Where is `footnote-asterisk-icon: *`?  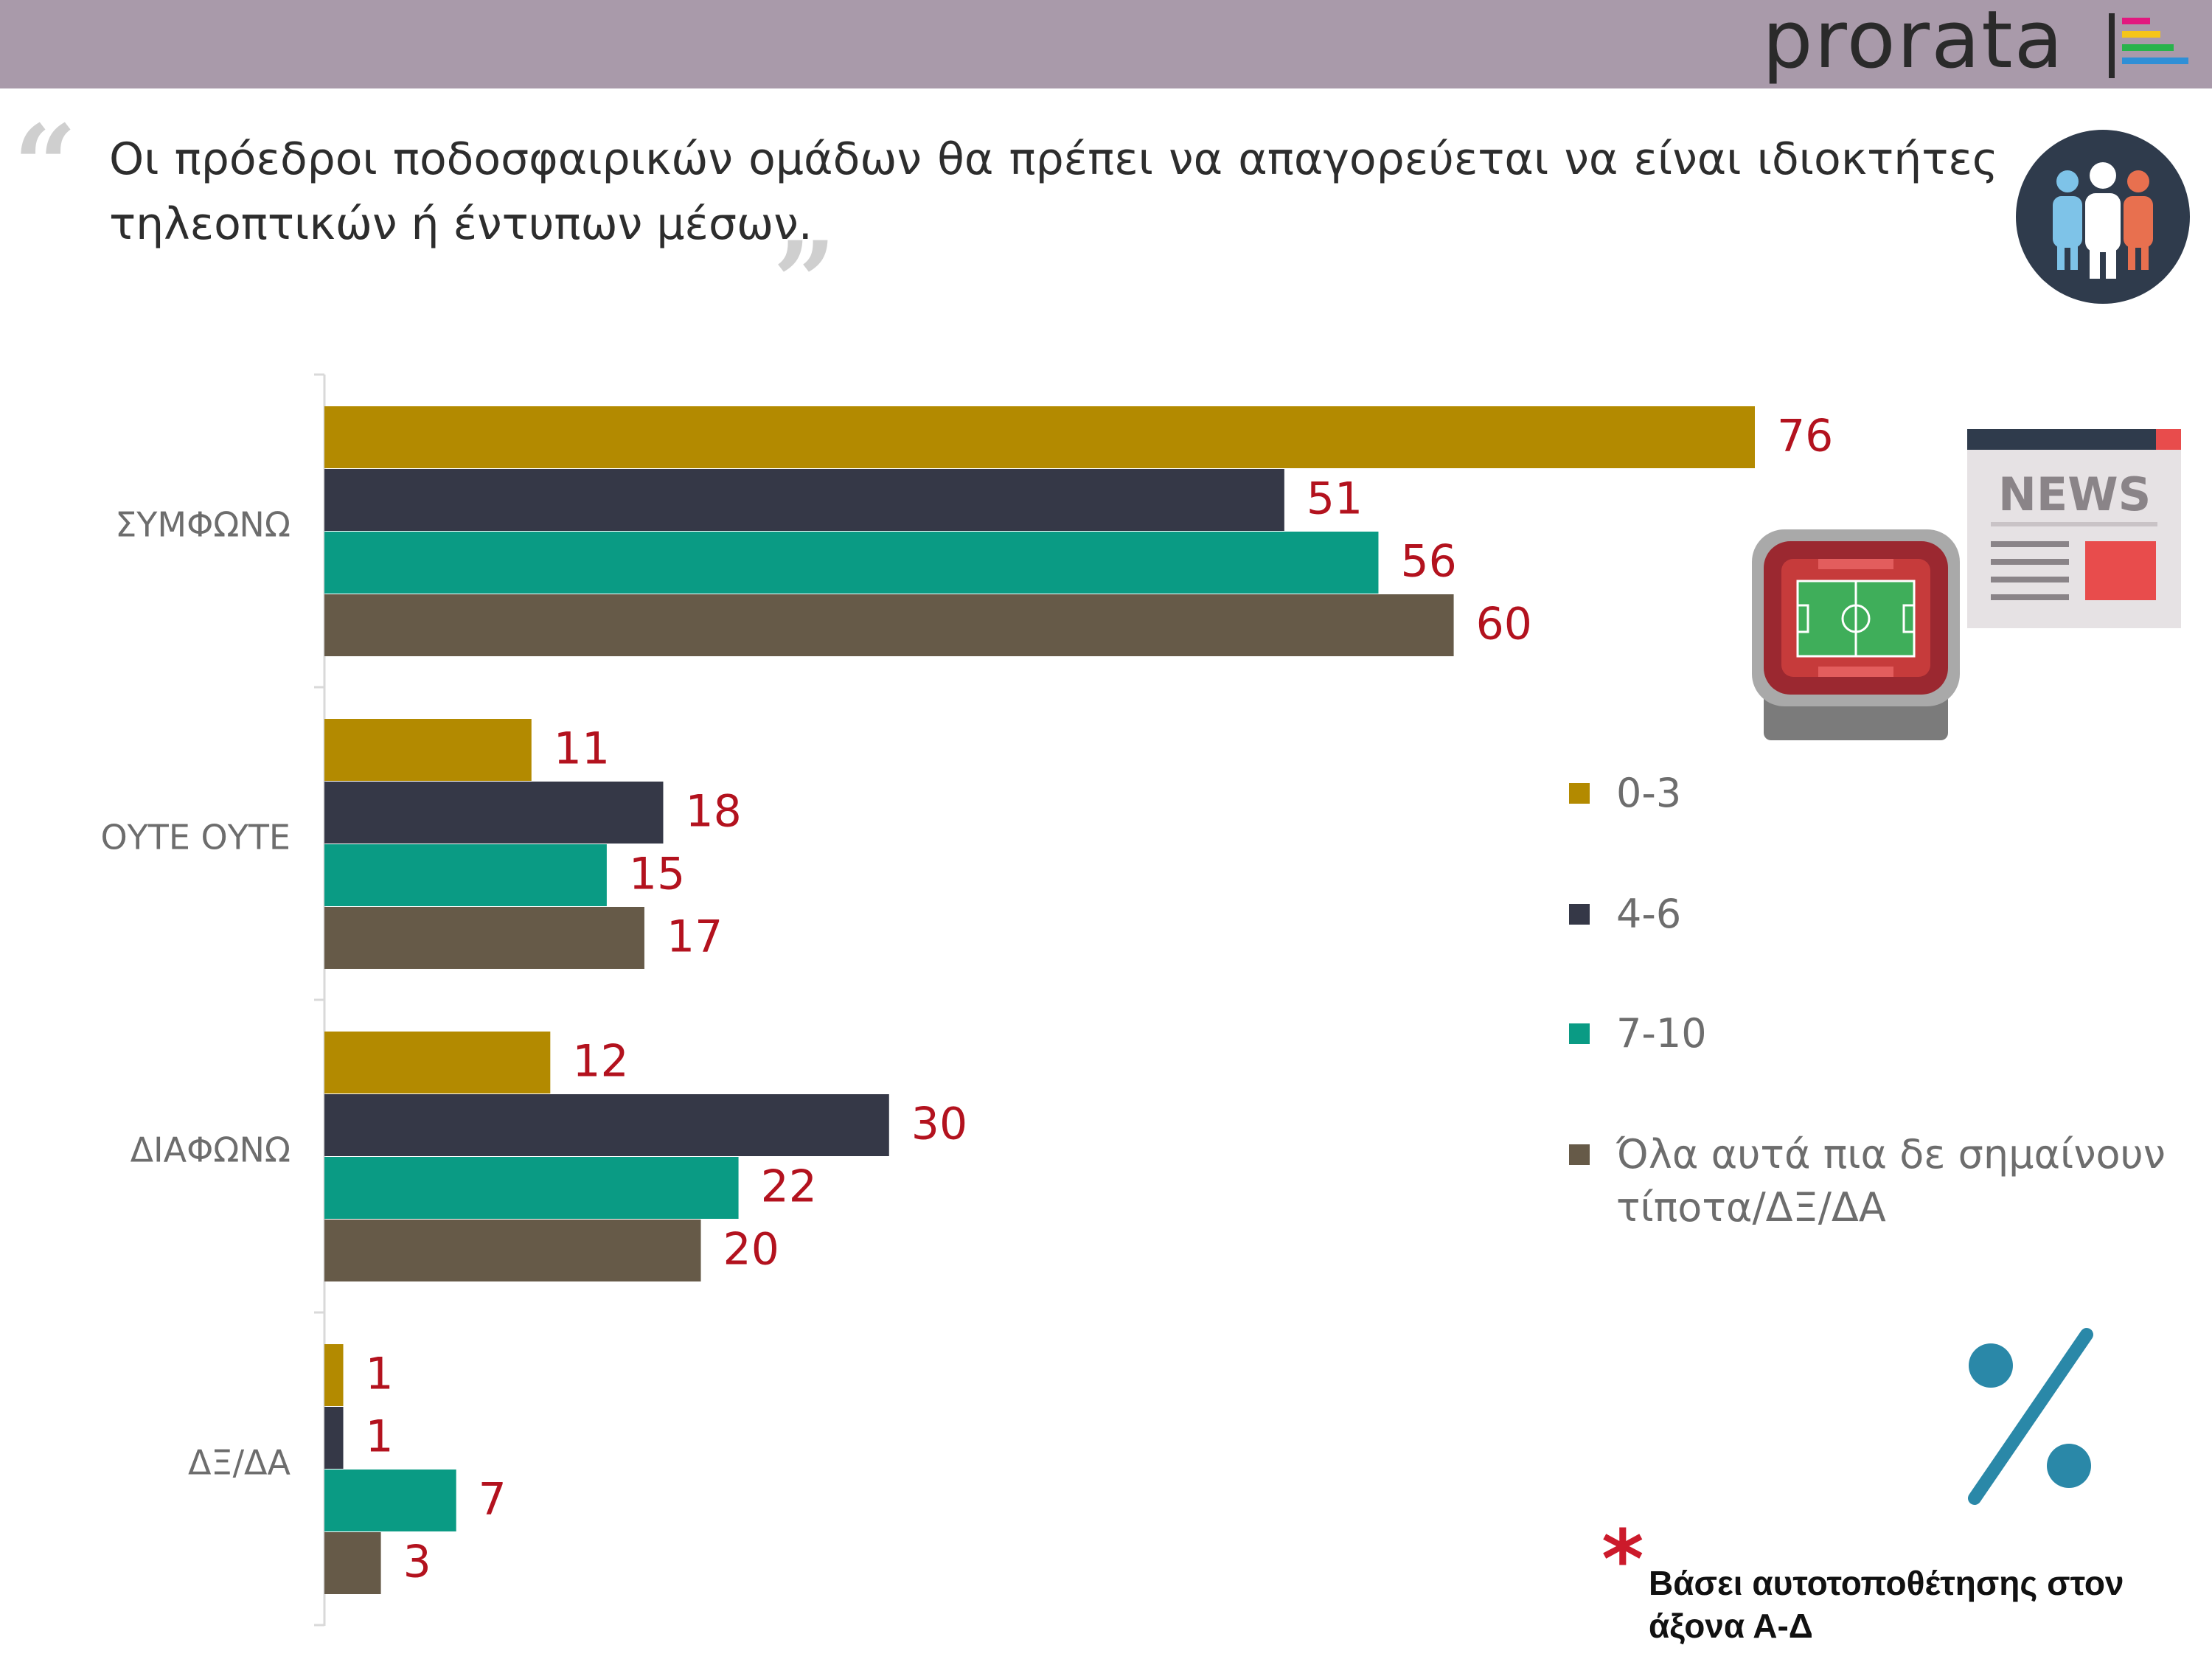 footnote-asterisk-icon: * is located at coordinates (1622, 1559).